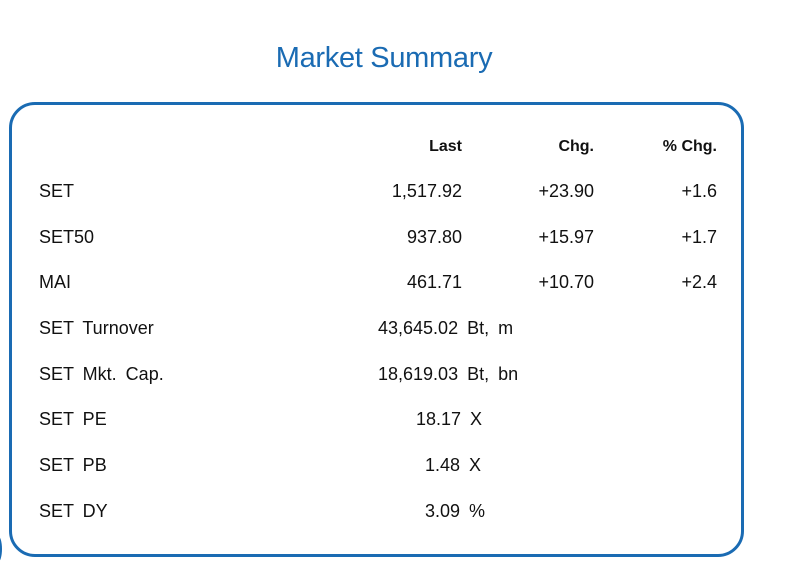  I want to click on stat-name: SET Turnover, so click(96, 328).